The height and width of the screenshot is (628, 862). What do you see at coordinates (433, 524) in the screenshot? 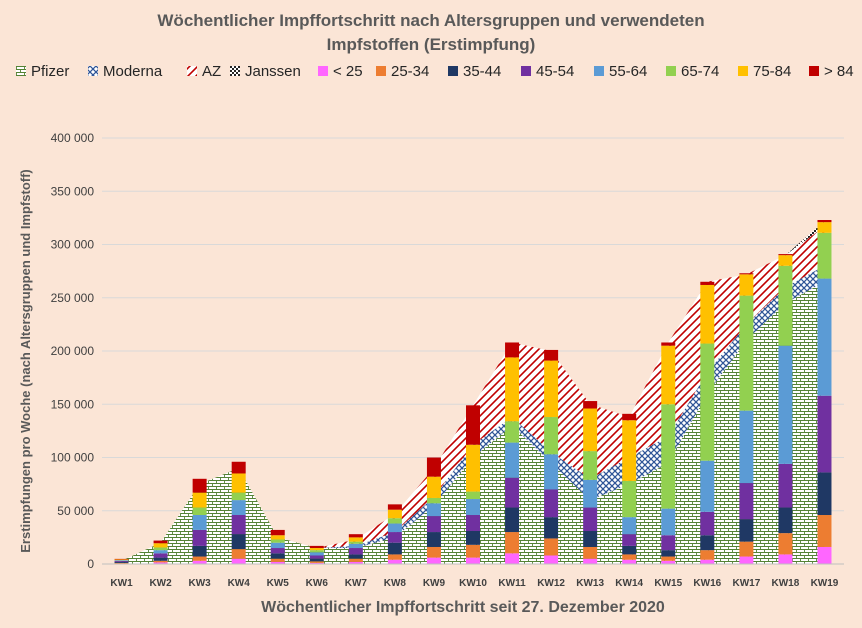
I see `bar-45-54-kw9` at bounding box center [433, 524].